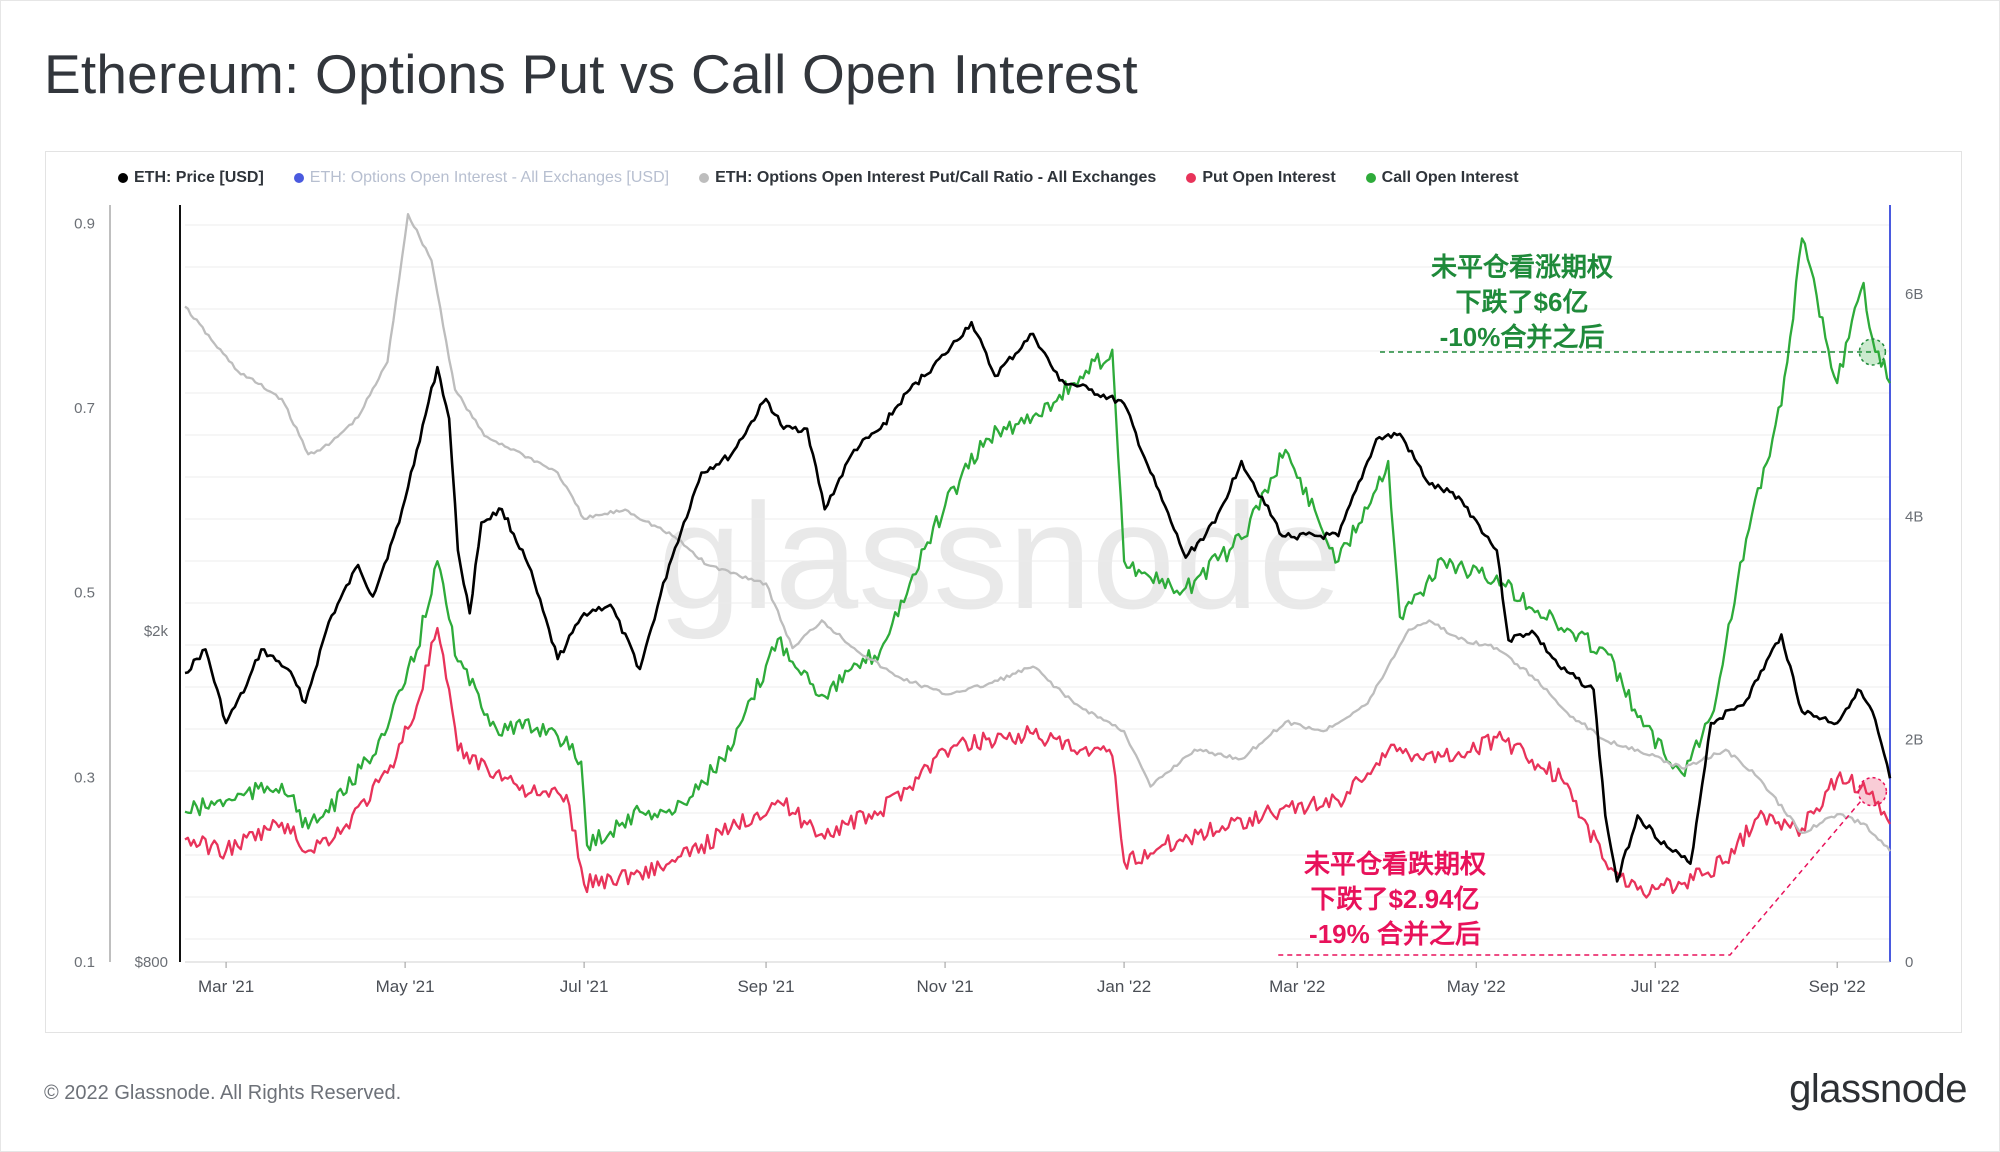 The image size is (2000, 1152). I want to click on copyright-footer: © 2022 Glassnode. All Rights Reserved., so click(223, 1093).